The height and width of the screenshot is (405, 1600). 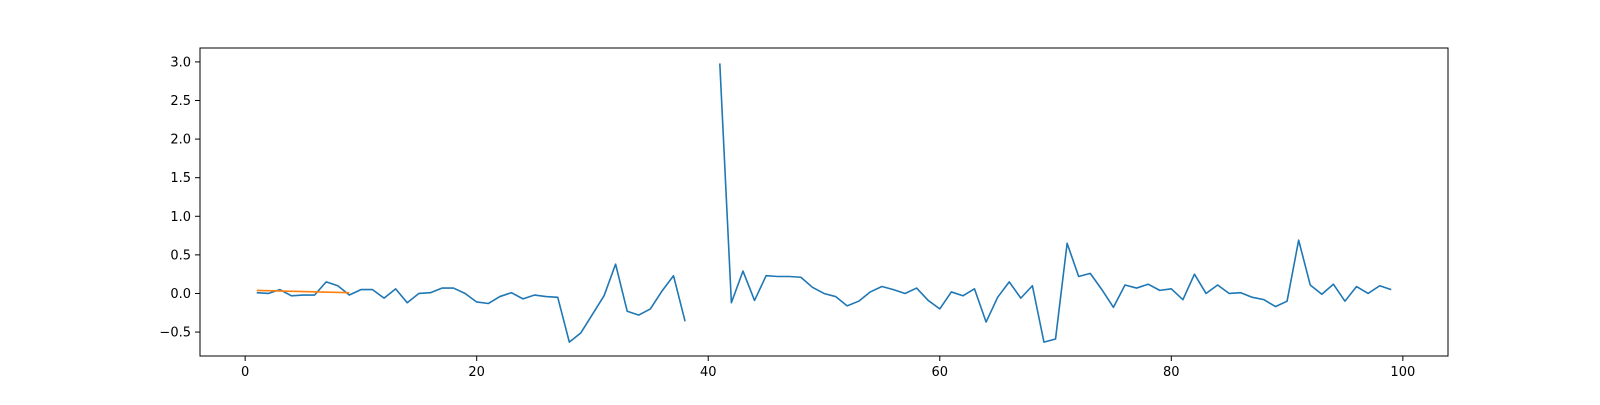 What do you see at coordinates (939, 372) in the screenshot?
I see `x-tick-label: 60` at bounding box center [939, 372].